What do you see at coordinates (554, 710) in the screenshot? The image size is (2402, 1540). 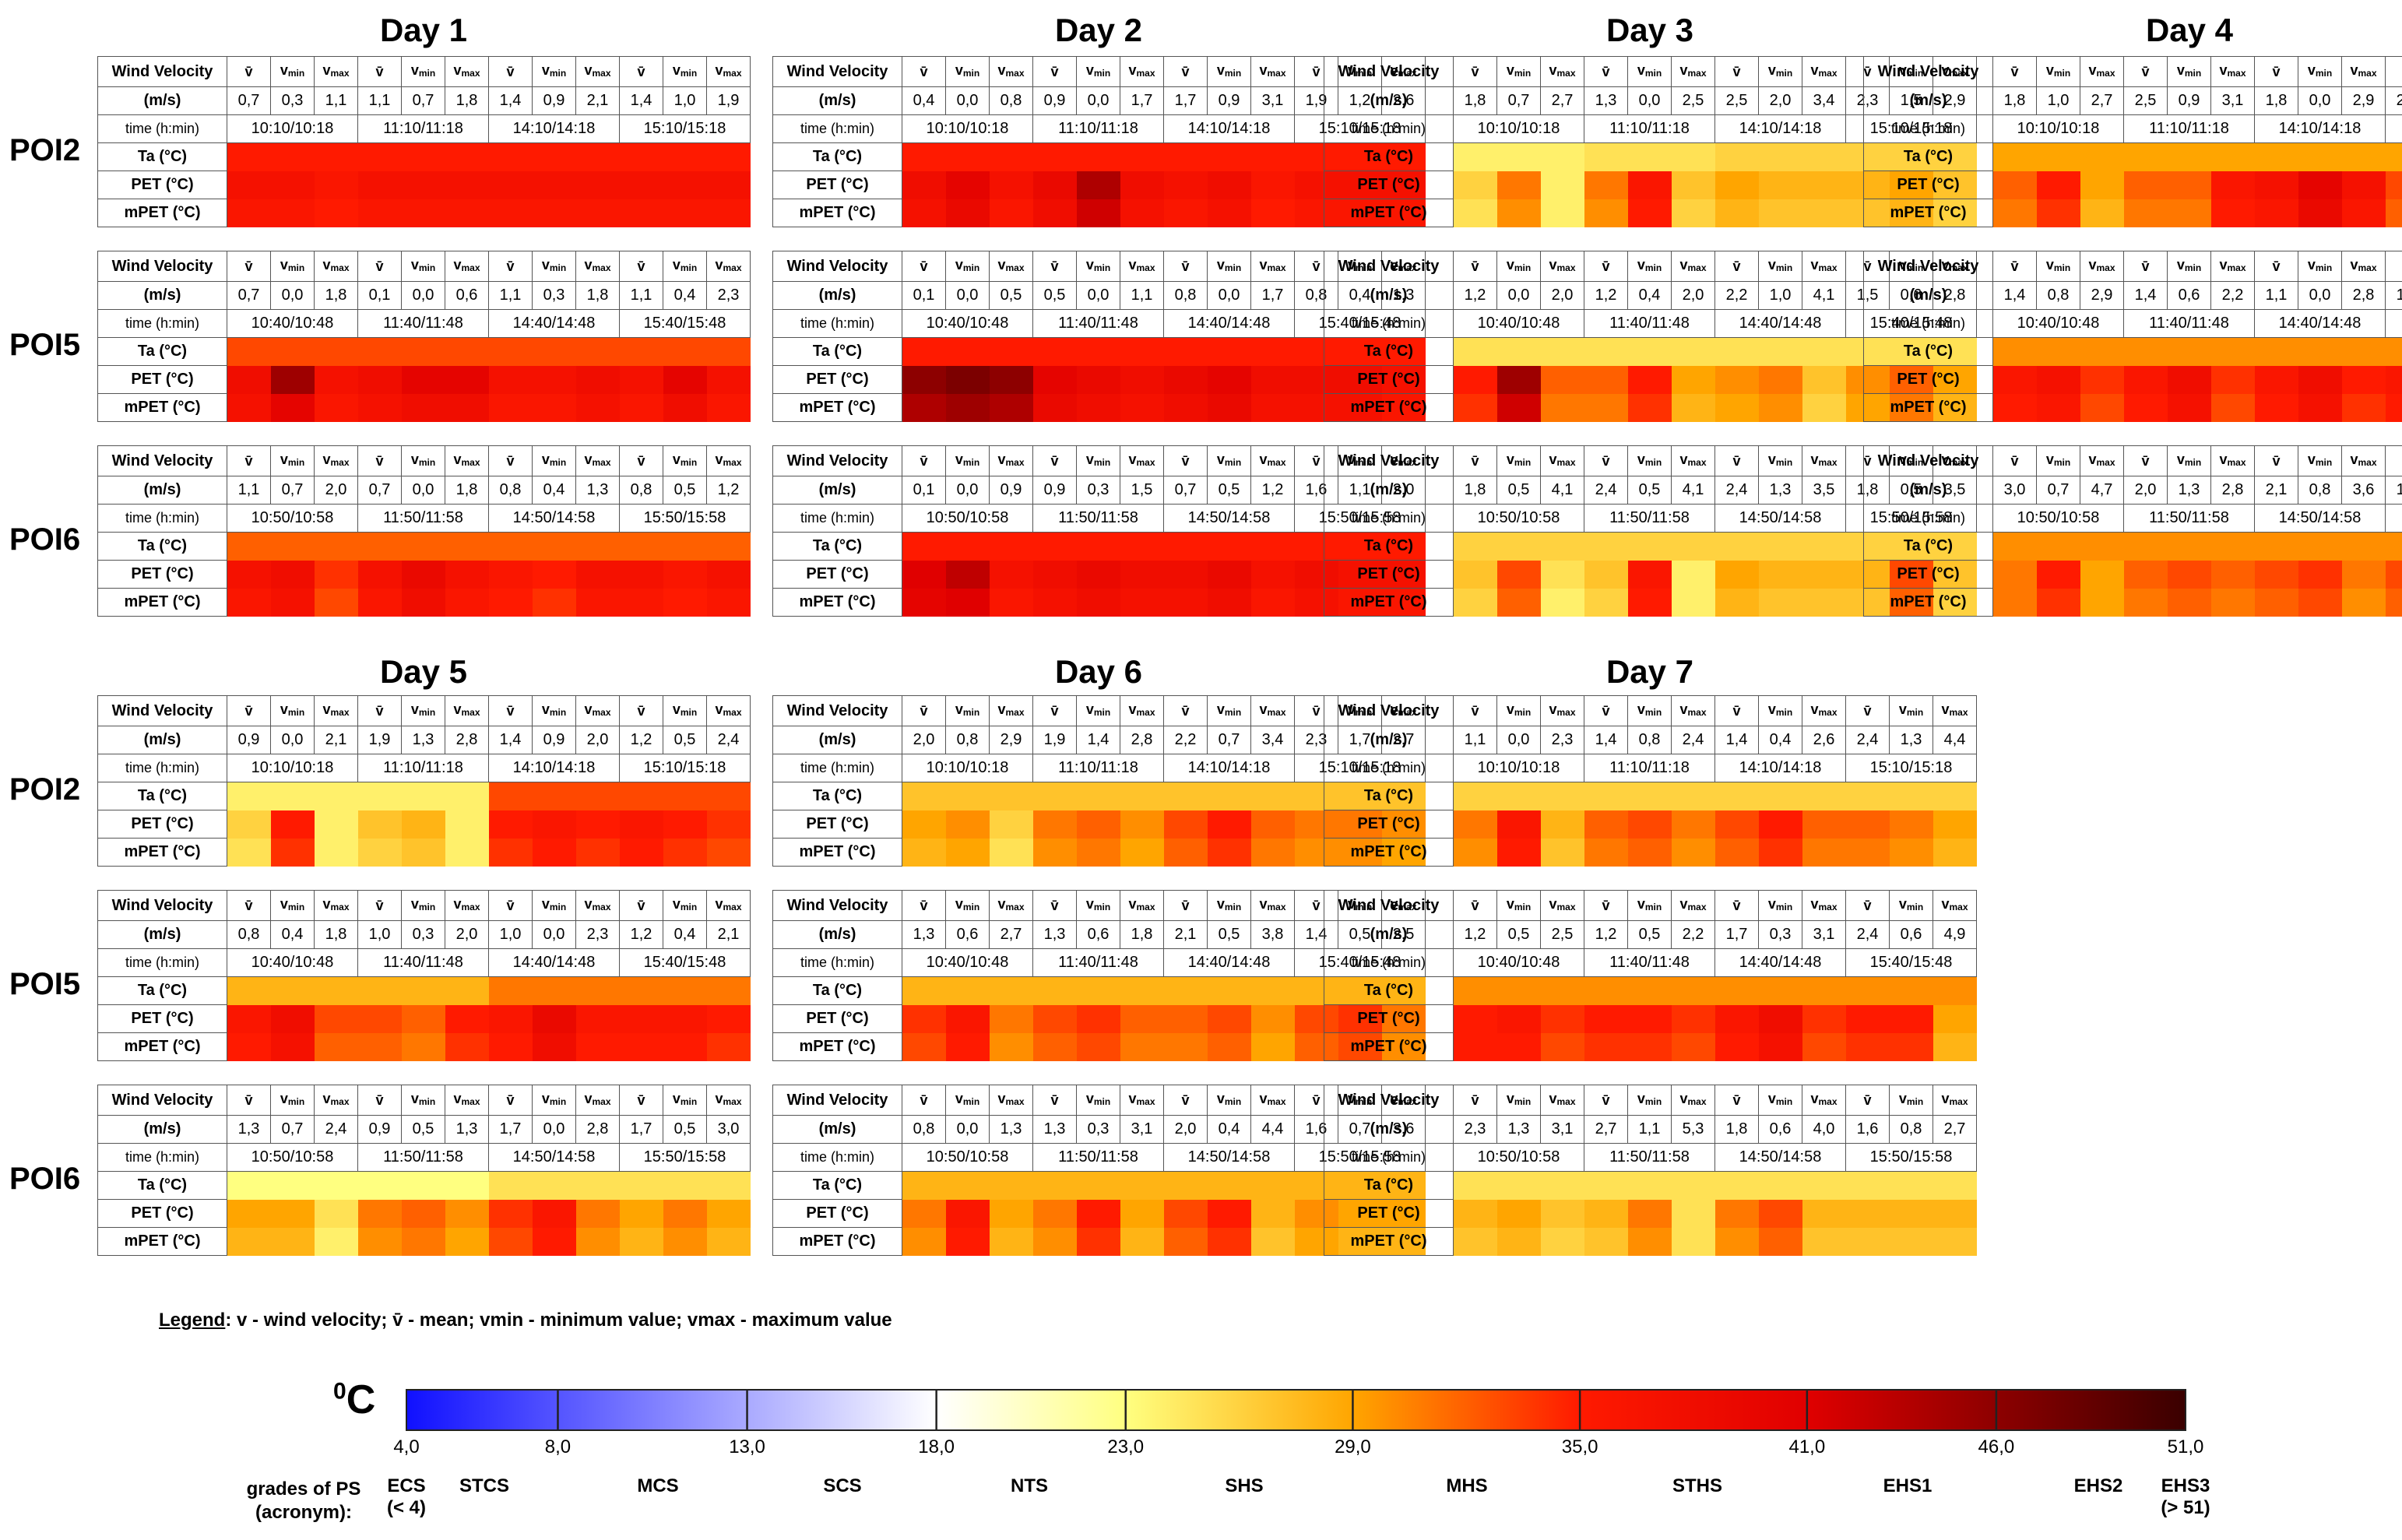 I see `vmin-symbol: vmin` at bounding box center [554, 710].